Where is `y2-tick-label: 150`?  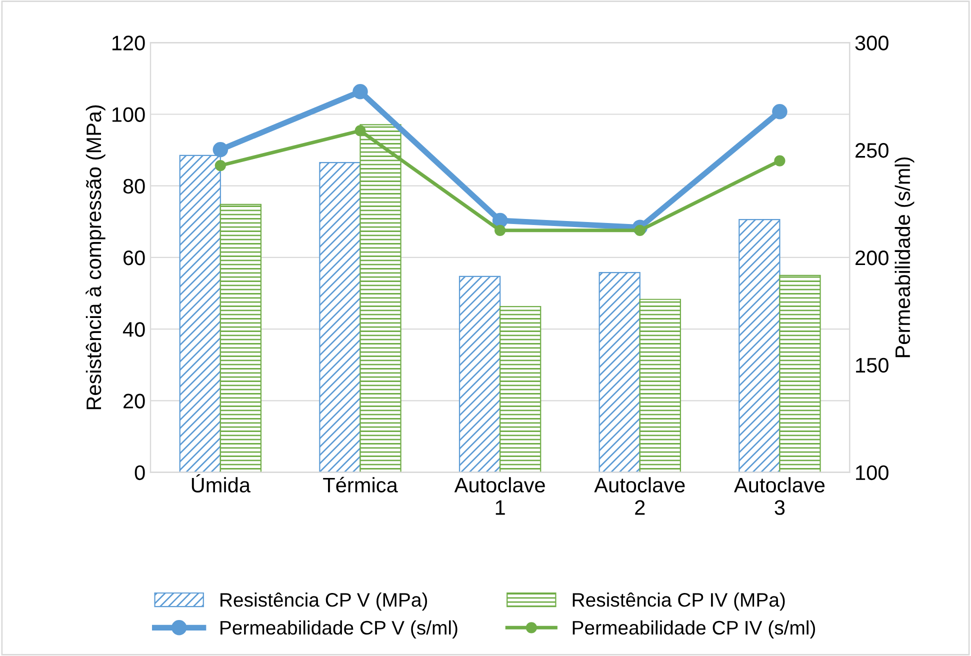 y2-tick-label: 150 is located at coordinates (872, 365).